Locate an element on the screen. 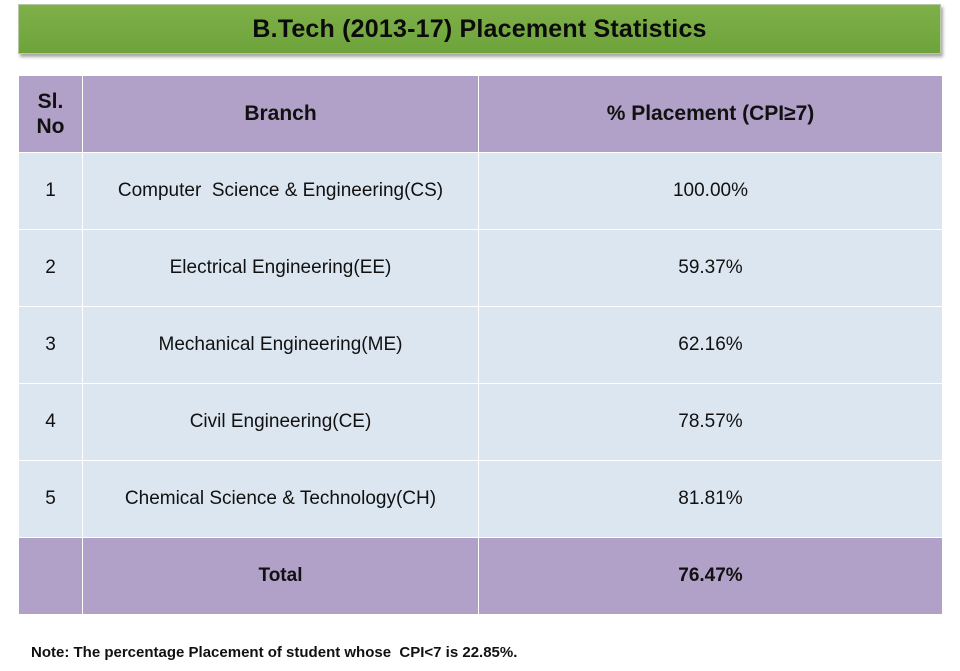  cell-sl-no: 2 is located at coordinates (50, 268).